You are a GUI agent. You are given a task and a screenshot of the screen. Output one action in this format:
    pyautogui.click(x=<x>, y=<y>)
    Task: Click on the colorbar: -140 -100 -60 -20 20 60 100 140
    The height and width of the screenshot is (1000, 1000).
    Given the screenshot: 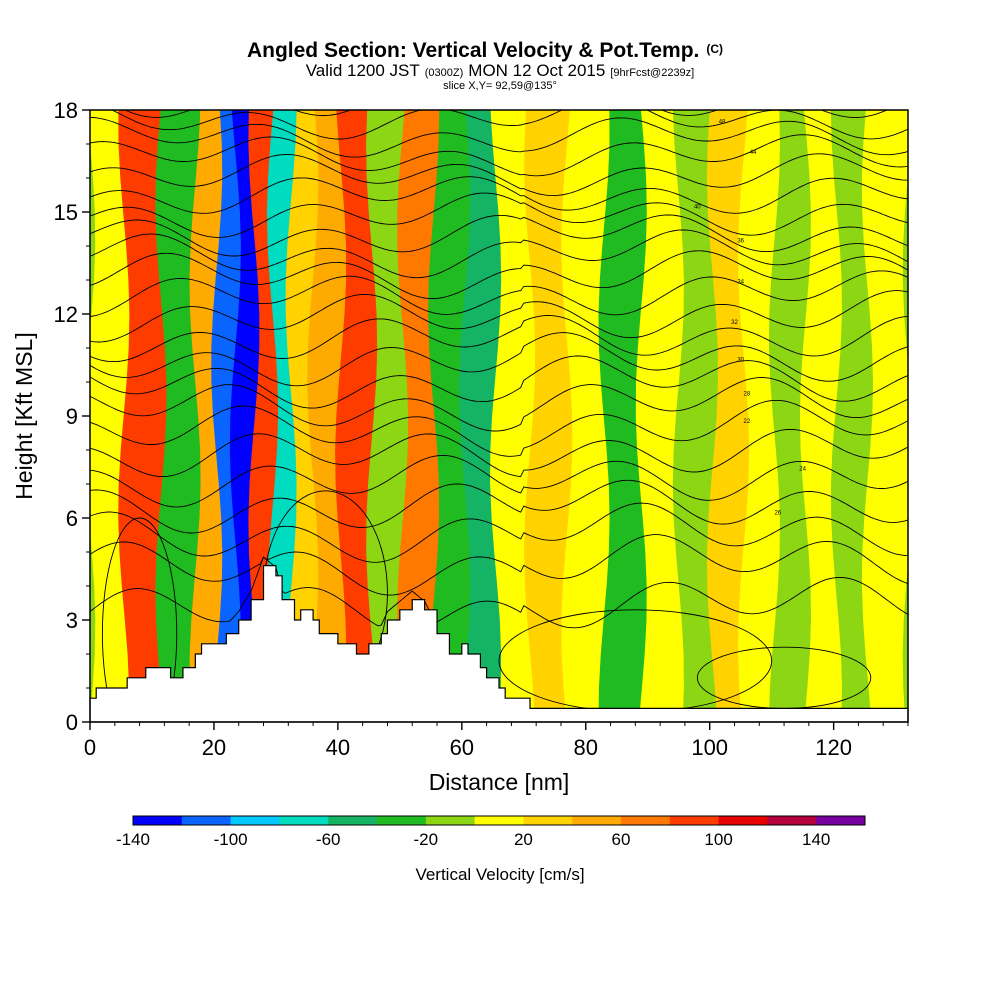 What is the action you would take?
    pyautogui.click(x=491, y=832)
    